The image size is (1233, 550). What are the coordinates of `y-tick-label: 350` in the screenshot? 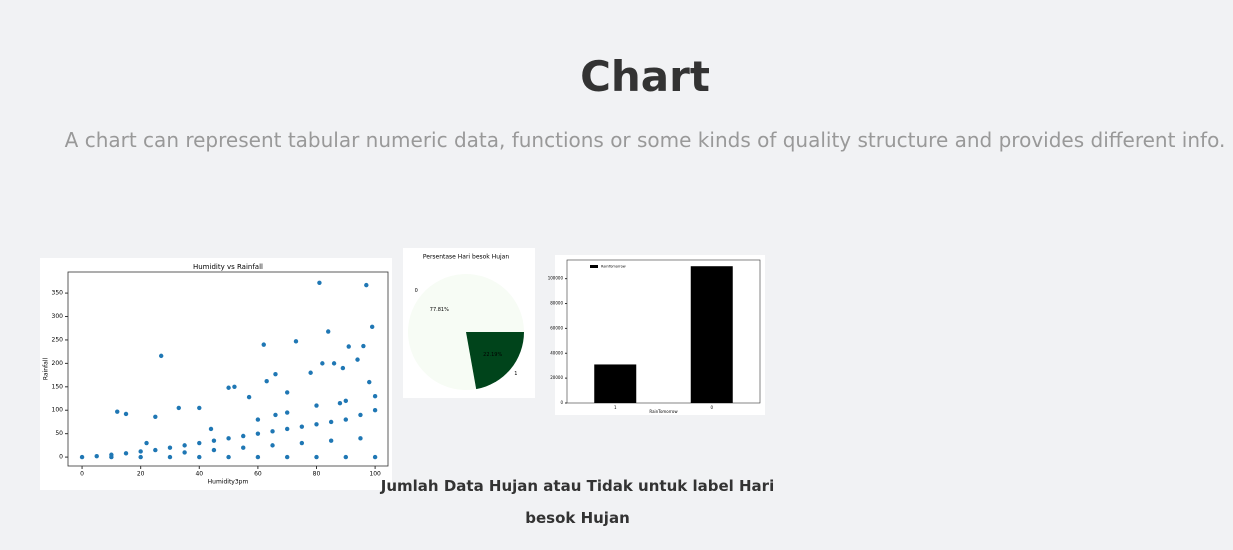 It's located at (58, 293).